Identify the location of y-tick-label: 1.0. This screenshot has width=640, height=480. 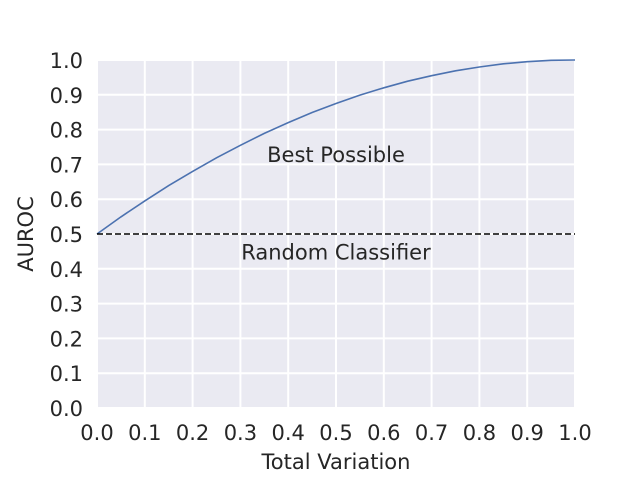
(66, 61).